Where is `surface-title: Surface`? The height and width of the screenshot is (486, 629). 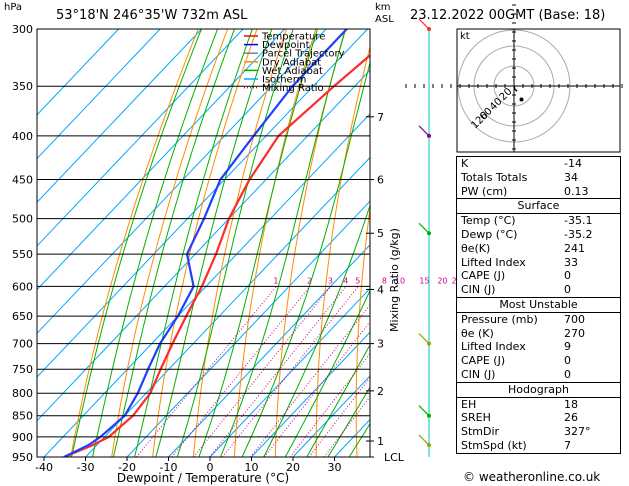
surface-title: Surface is located at coordinates (538, 207).